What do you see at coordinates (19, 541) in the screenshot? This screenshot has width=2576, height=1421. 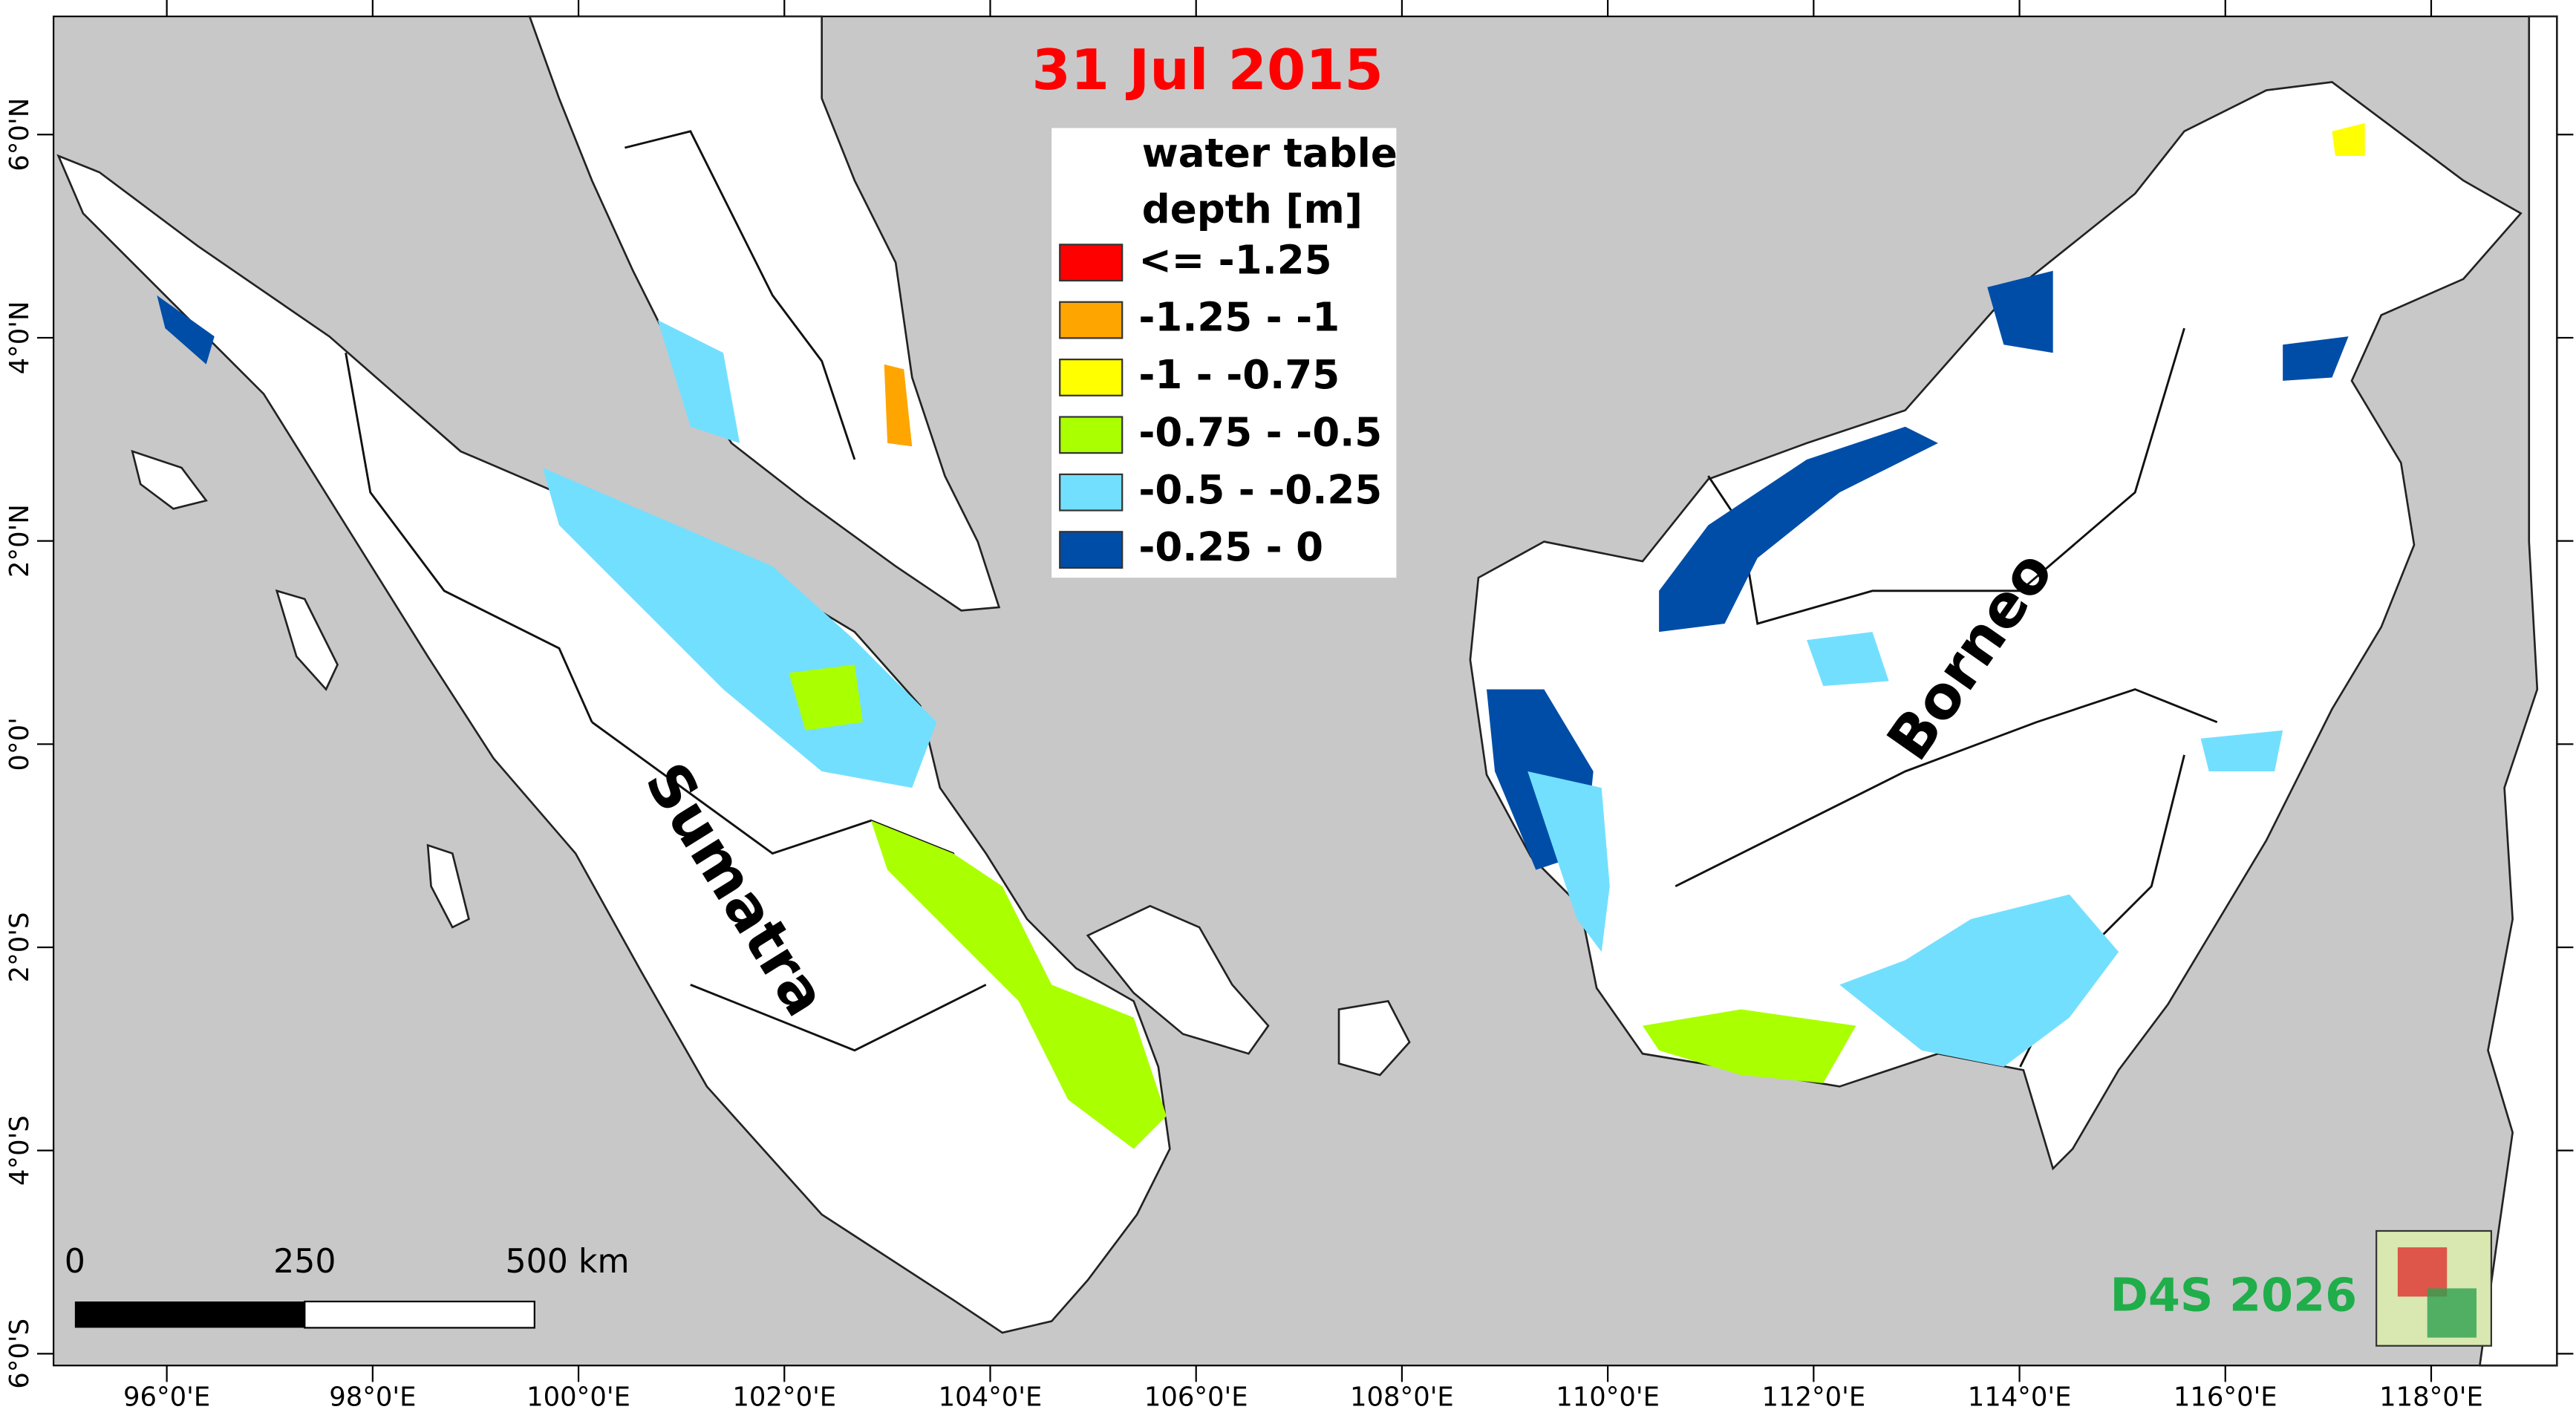 I see `y-tick-label: 2°0'N` at bounding box center [19, 541].